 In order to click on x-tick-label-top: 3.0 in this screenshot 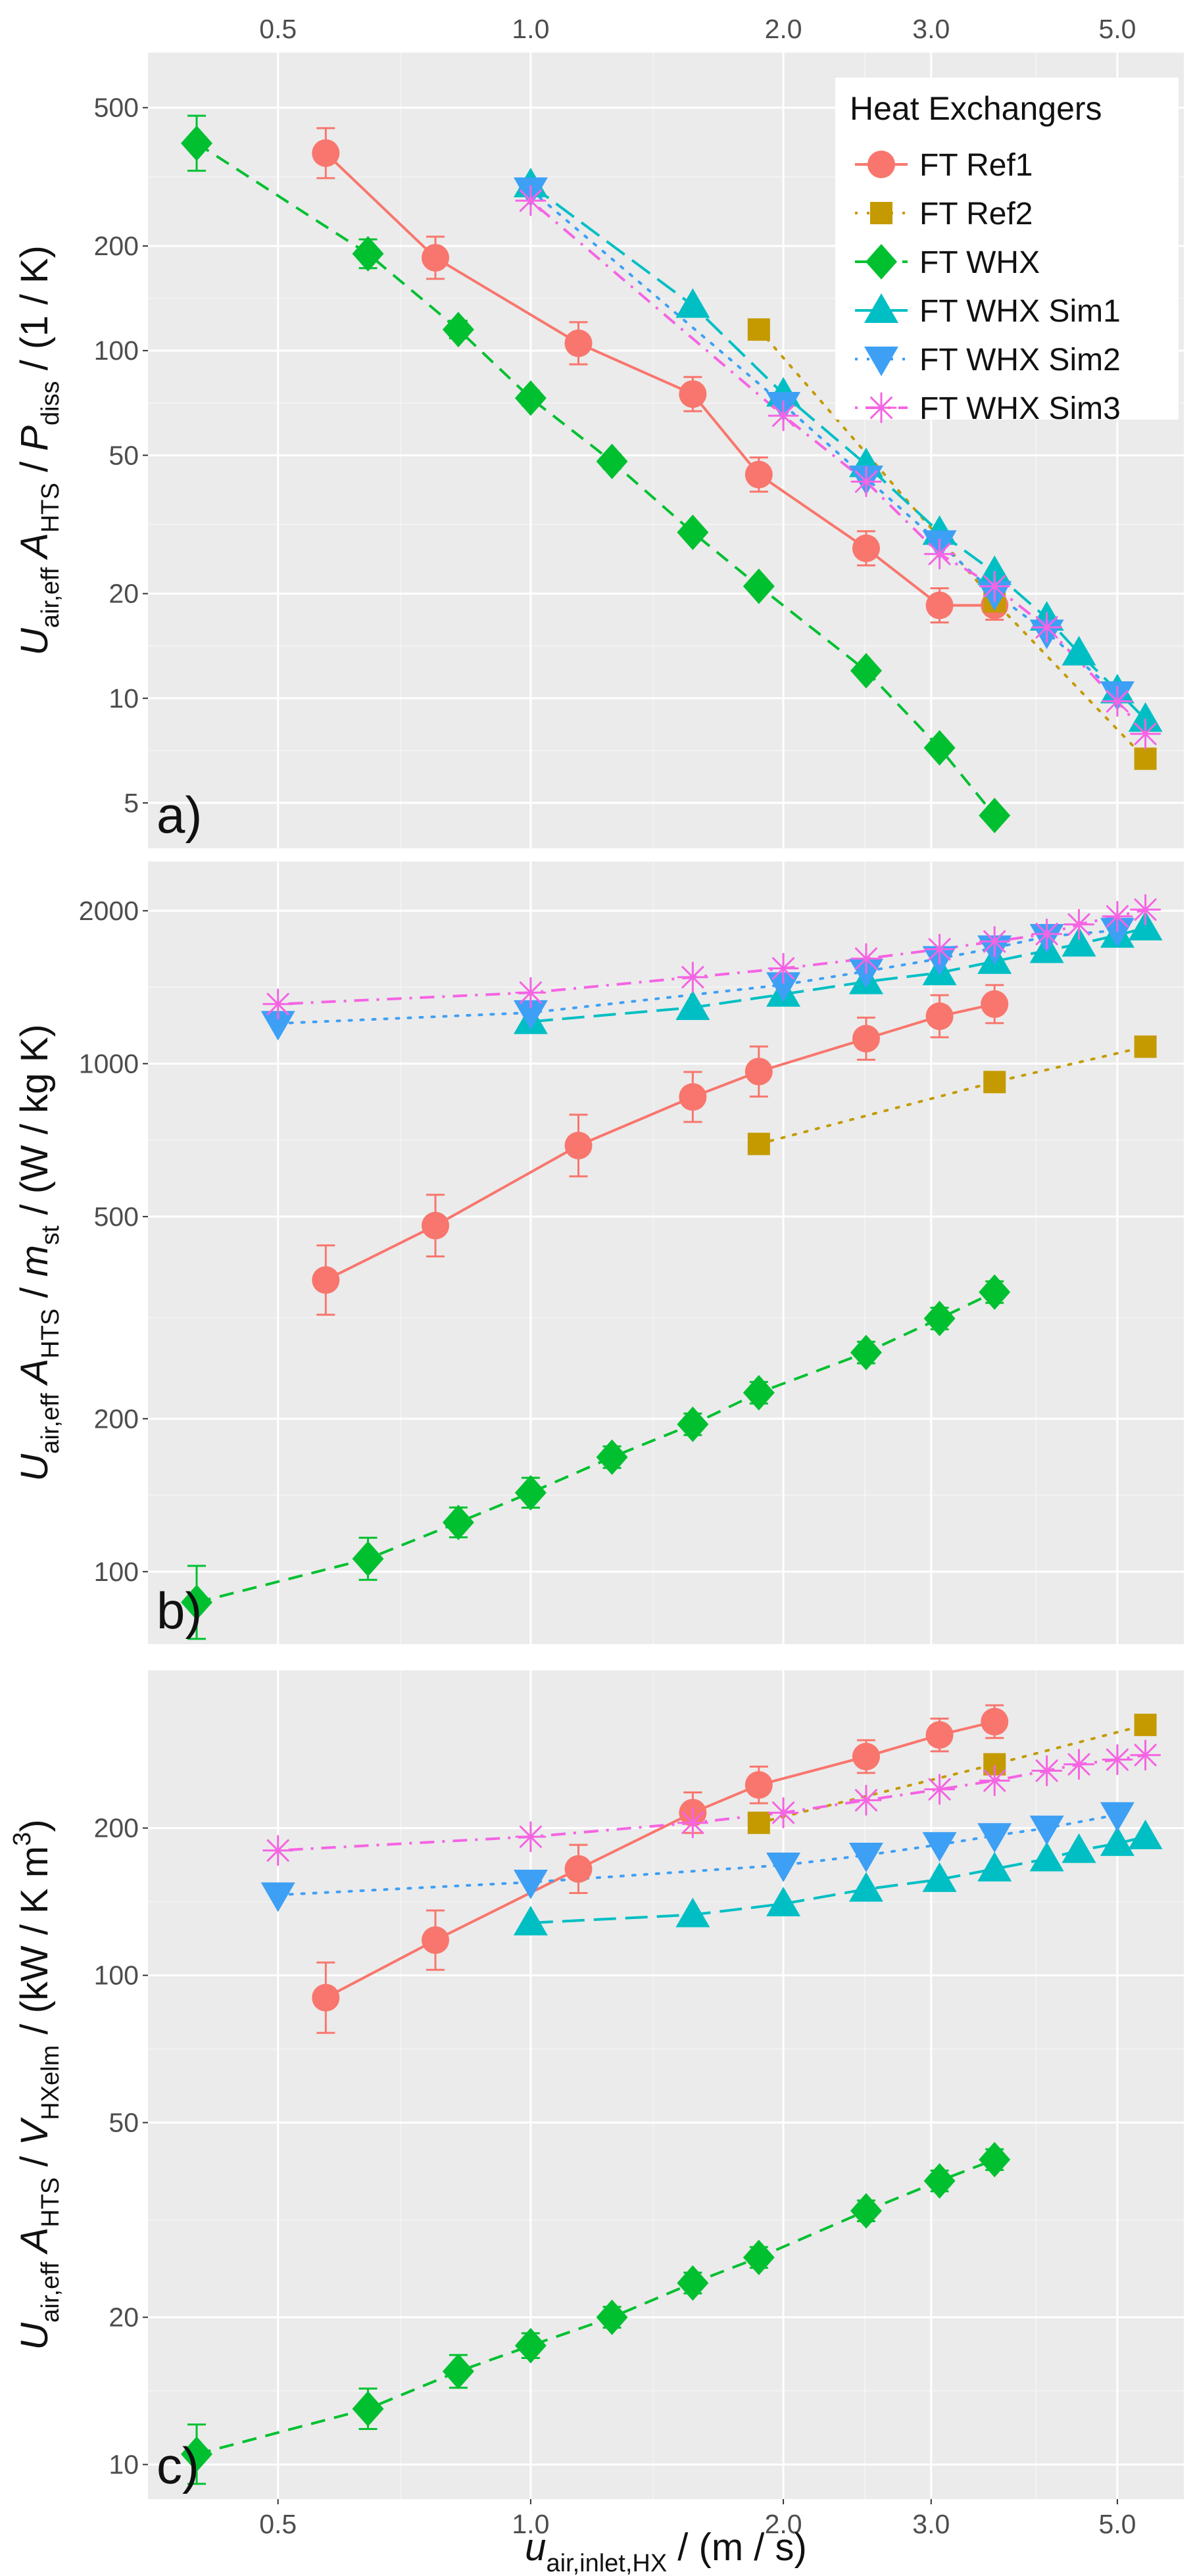, I will do `click(931, 29)`.